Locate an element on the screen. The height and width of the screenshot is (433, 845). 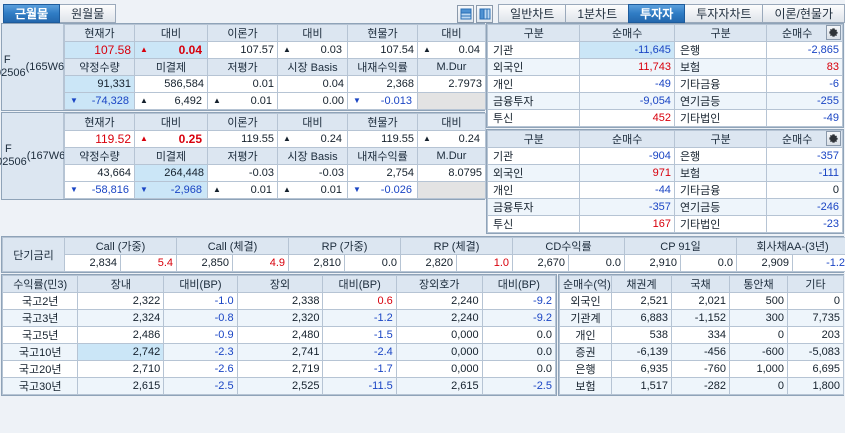
tab-view-label: 투자자 is located at coordinates (657, 14).